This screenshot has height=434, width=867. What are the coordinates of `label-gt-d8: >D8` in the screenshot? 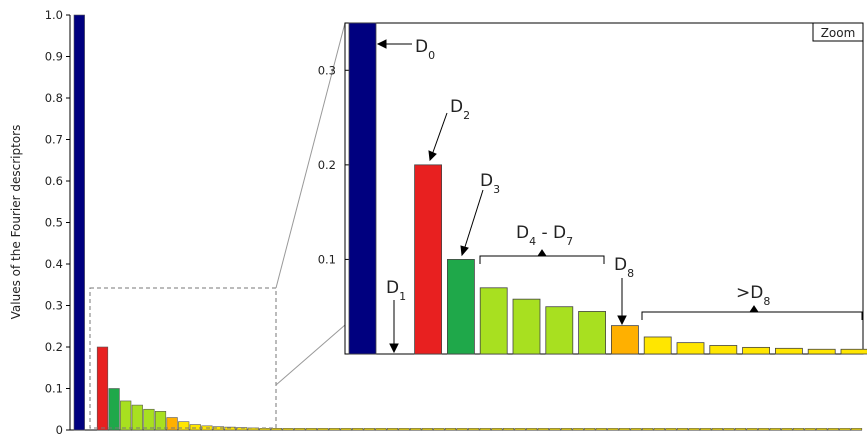 It's located at (753, 295).